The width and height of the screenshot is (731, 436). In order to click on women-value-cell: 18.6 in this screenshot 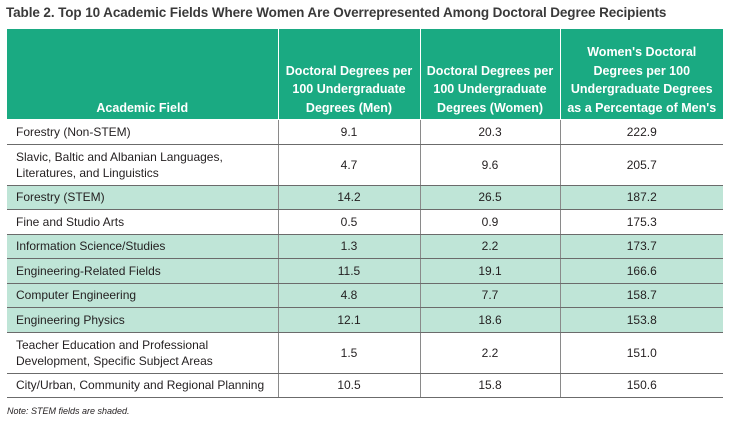, I will do `click(489, 320)`.